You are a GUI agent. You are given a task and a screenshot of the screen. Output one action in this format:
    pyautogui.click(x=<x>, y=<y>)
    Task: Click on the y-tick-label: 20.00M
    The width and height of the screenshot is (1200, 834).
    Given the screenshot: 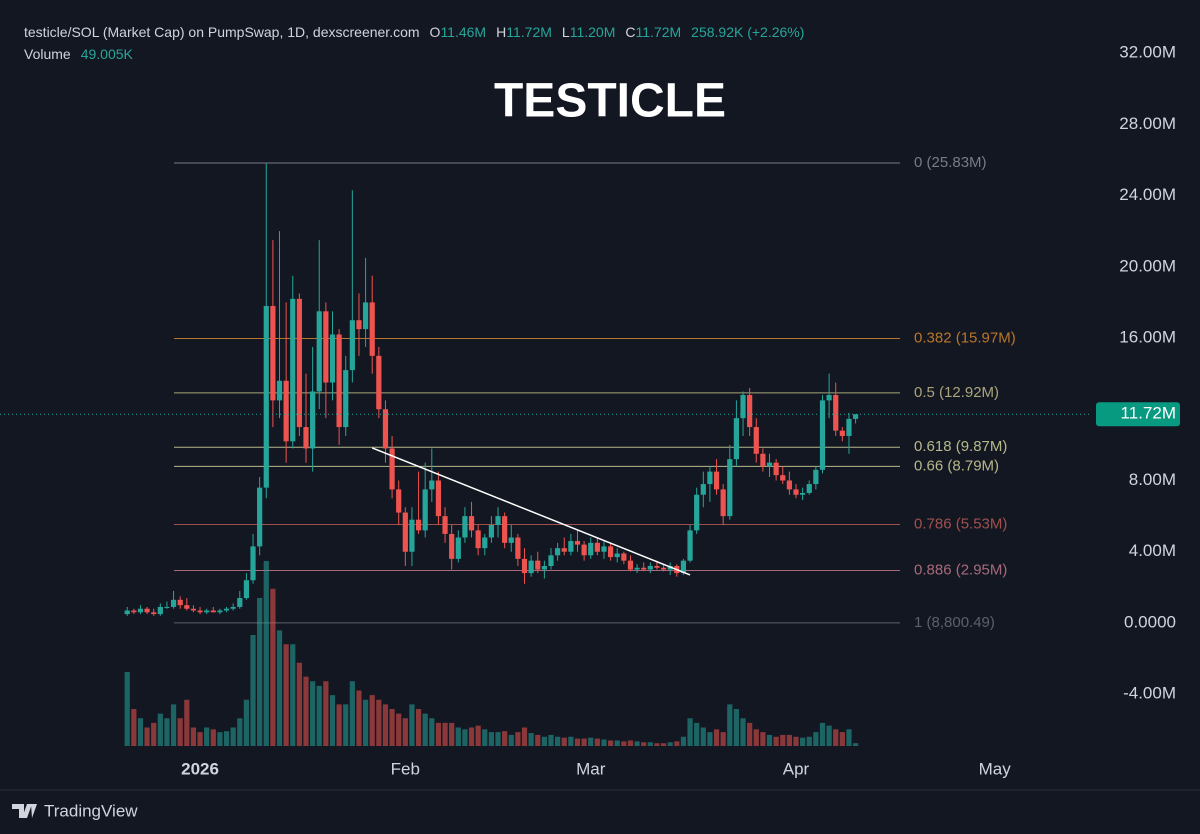 What is the action you would take?
    pyautogui.click(x=1147, y=265)
    